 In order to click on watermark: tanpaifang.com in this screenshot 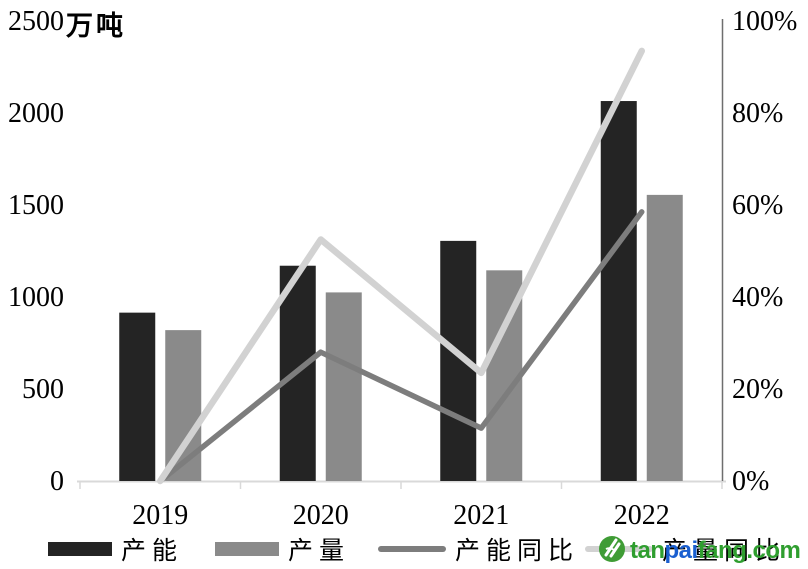, I will do `click(699, 551)`.